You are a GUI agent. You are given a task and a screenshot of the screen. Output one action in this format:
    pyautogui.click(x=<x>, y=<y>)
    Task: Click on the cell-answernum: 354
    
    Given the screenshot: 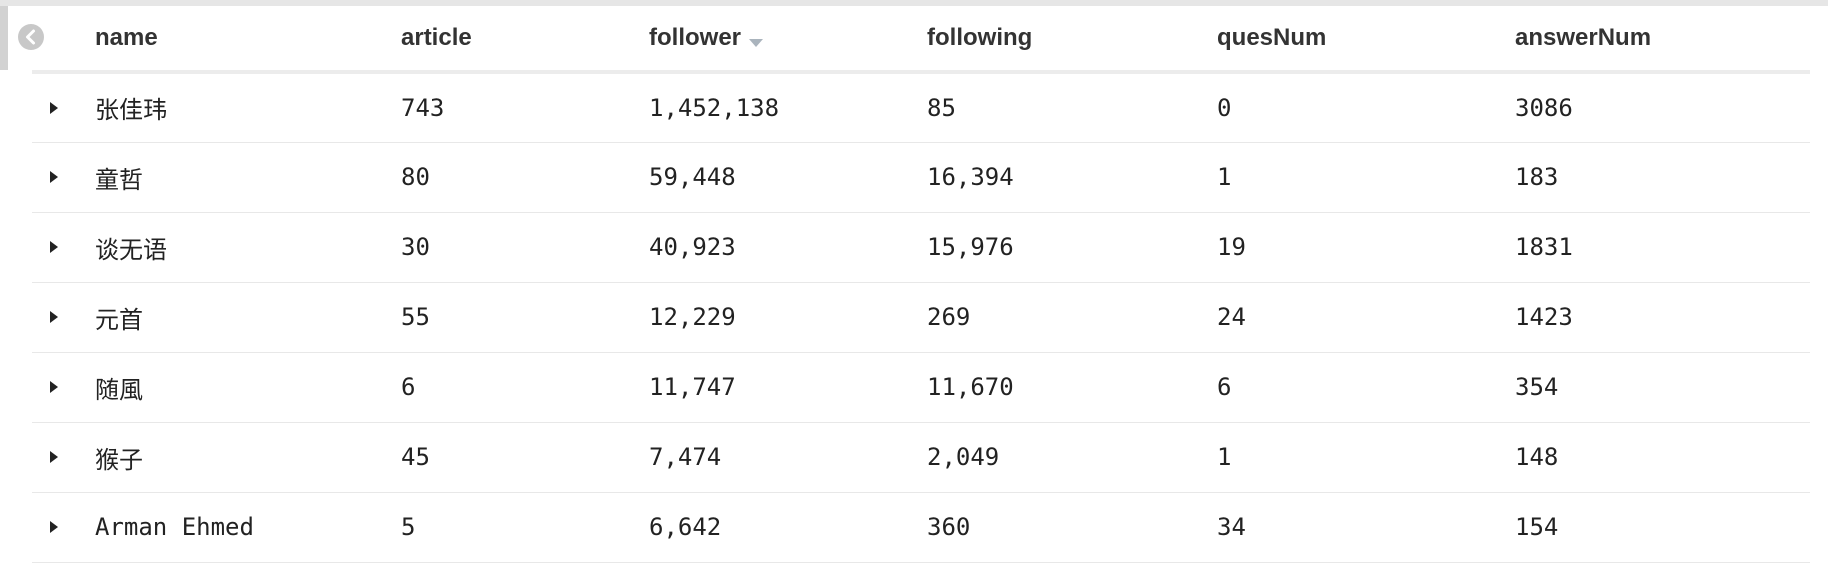 What is the action you would take?
    pyautogui.click(x=1537, y=387)
    